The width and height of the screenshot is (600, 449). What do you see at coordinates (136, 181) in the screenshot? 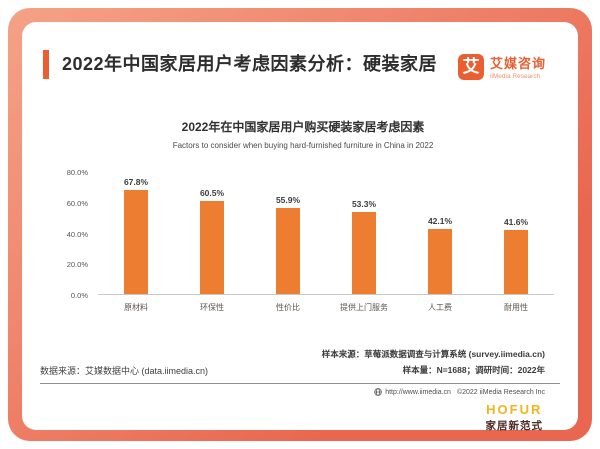
I see `bar-value-label: 67.8%` at bounding box center [136, 181].